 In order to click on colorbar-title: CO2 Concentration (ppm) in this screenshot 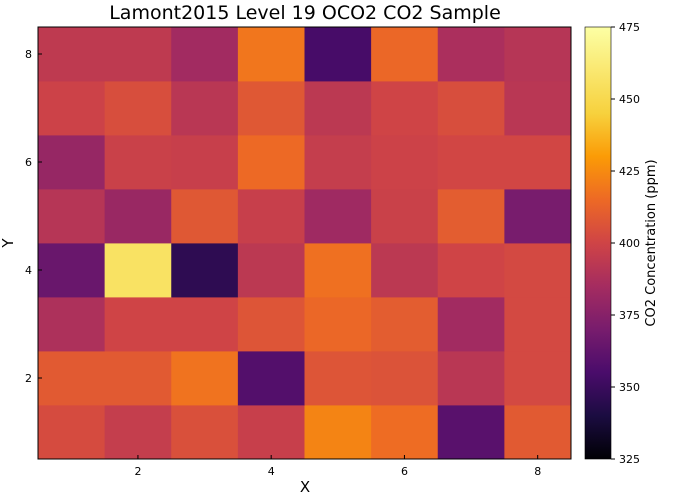, I will do `click(651, 242)`.